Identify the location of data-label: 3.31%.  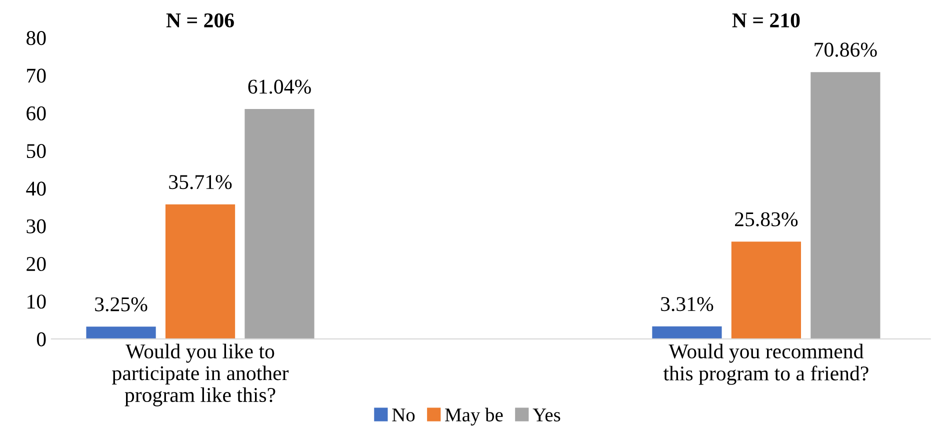
(687, 304).